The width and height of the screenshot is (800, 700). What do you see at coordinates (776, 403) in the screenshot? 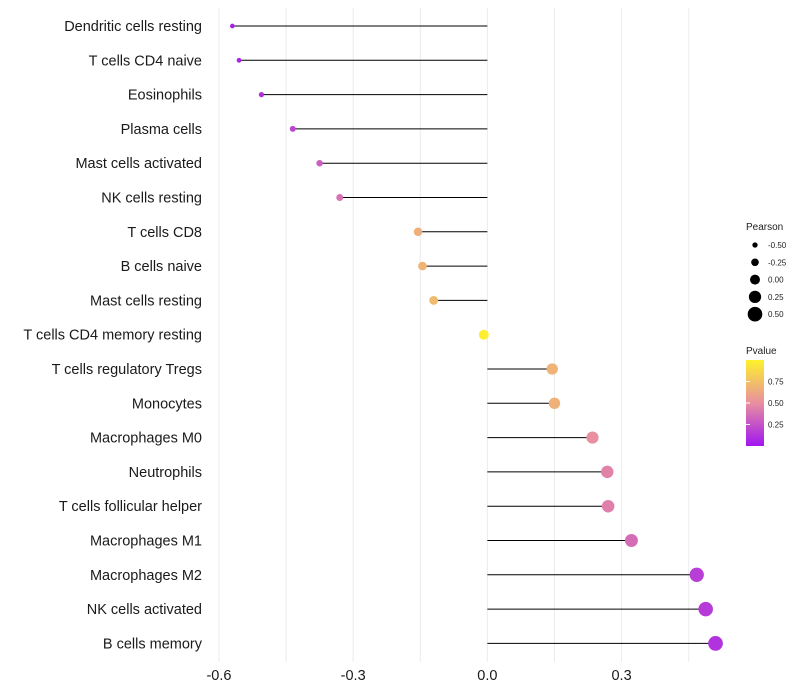
I see `color-legend-label: 0.50` at bounding box center [776, 403].